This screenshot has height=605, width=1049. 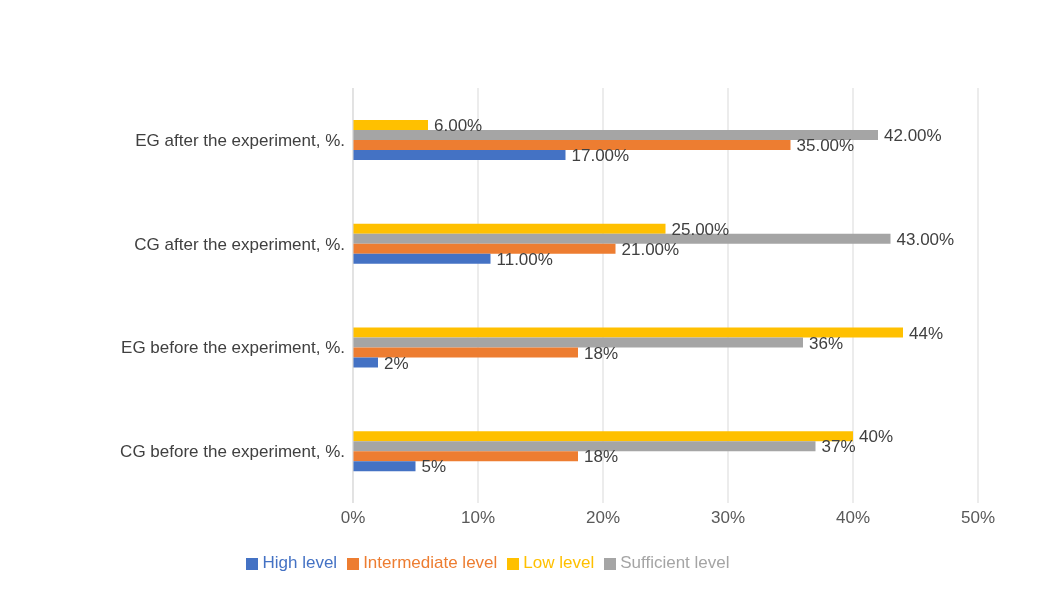 What do you see at coordinates (559, 562) in the screenshot?
I see `legend-label: Low level` at bounding box center [559, 562].